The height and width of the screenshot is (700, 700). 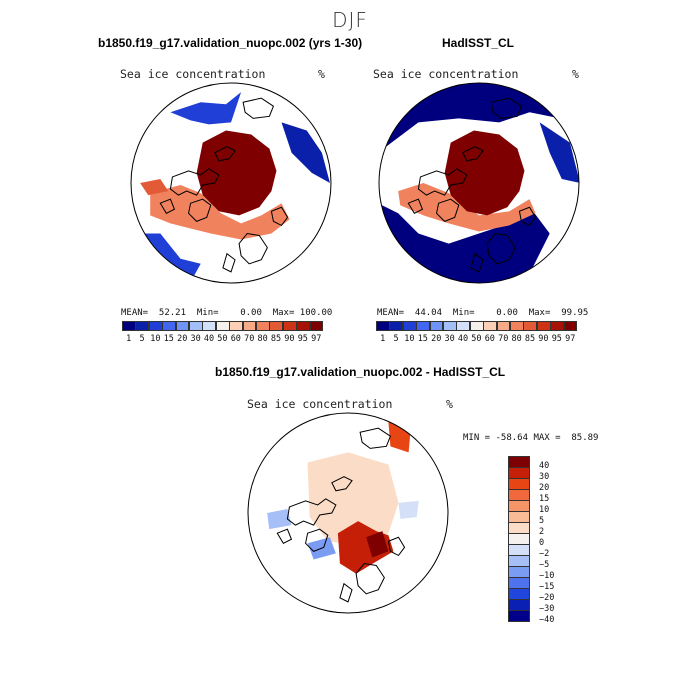 What do you see at coordinates (479, 183) in the screenshot?
I see `obs-map-boundary` at bounding box center [479, 183].